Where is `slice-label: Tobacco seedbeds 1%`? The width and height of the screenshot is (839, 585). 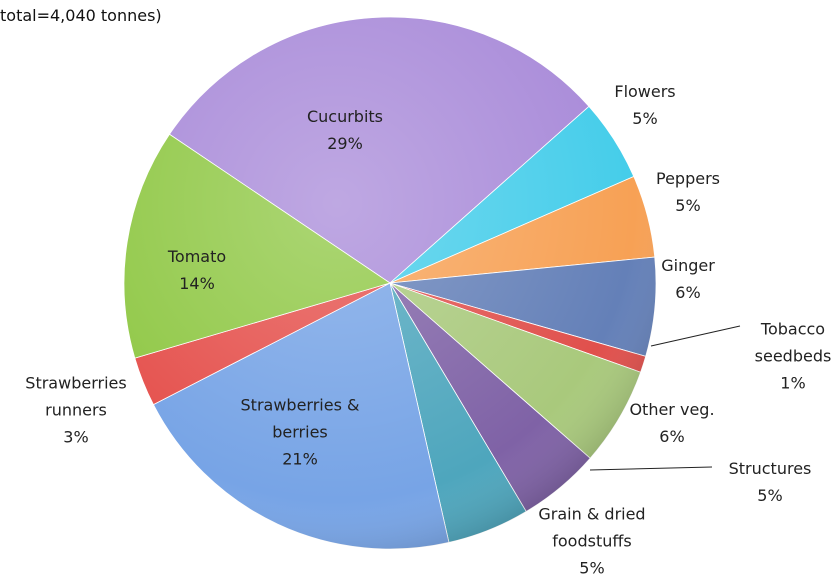 slice-label: Tobacco seedbeds 1% is located at coordinates (792, 356).